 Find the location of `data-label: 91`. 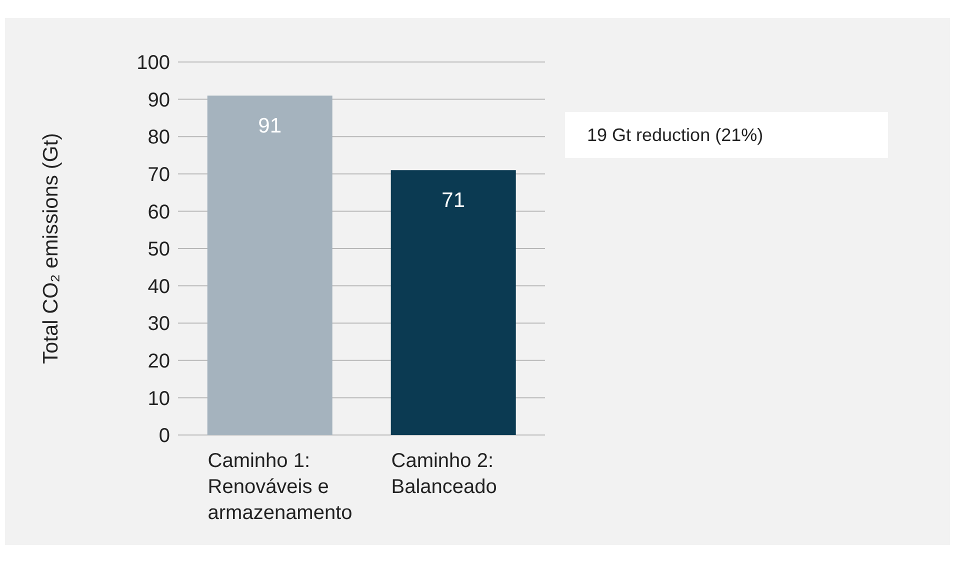

data-label: 91 is located at coordinates (270, 126).